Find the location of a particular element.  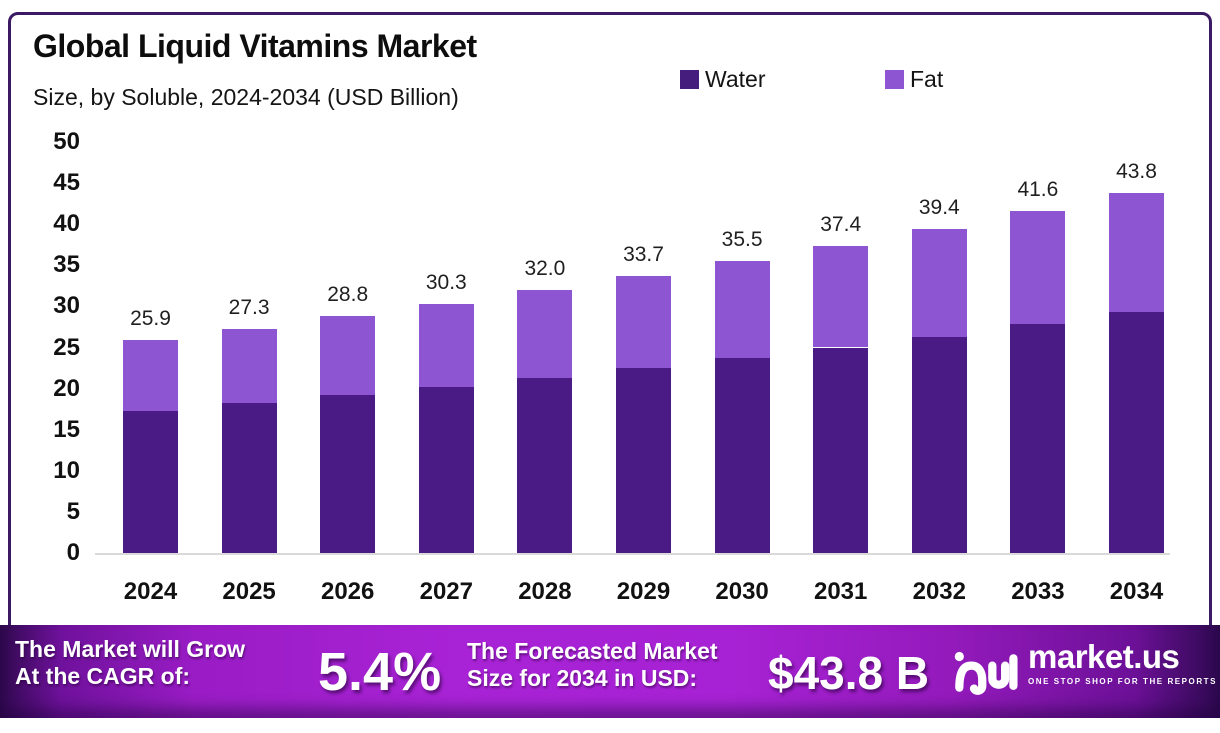

bar-segment-water-2024 is located at coordinates (150, 481).